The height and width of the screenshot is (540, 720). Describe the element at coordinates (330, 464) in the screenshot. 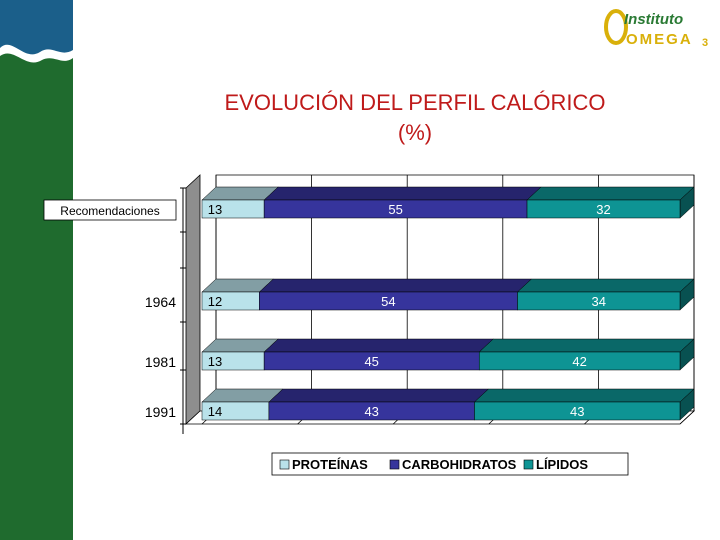

I see `legend-label: PROTEÍNAS` at that location.